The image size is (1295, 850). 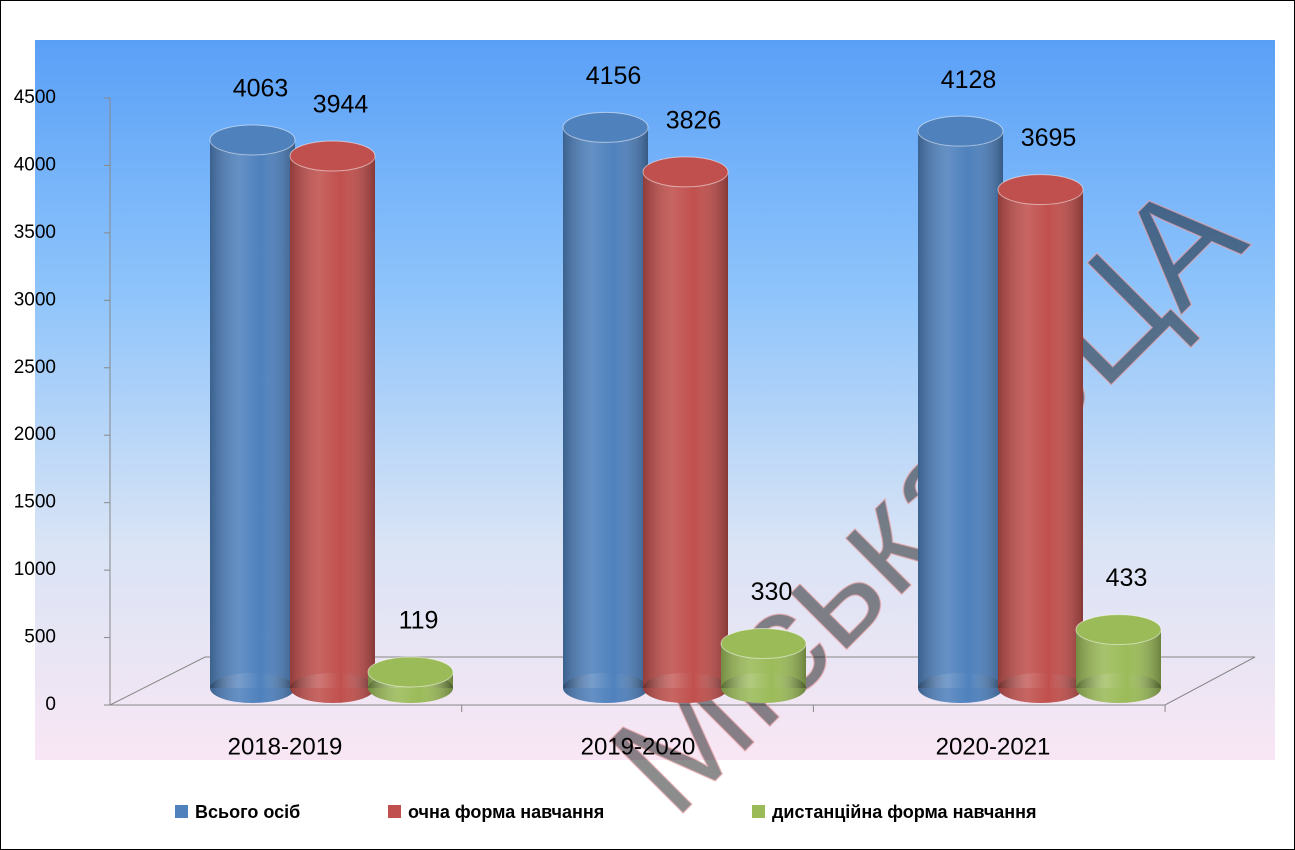 I want to click on data-label: 4156, so click(x=614, y=76).